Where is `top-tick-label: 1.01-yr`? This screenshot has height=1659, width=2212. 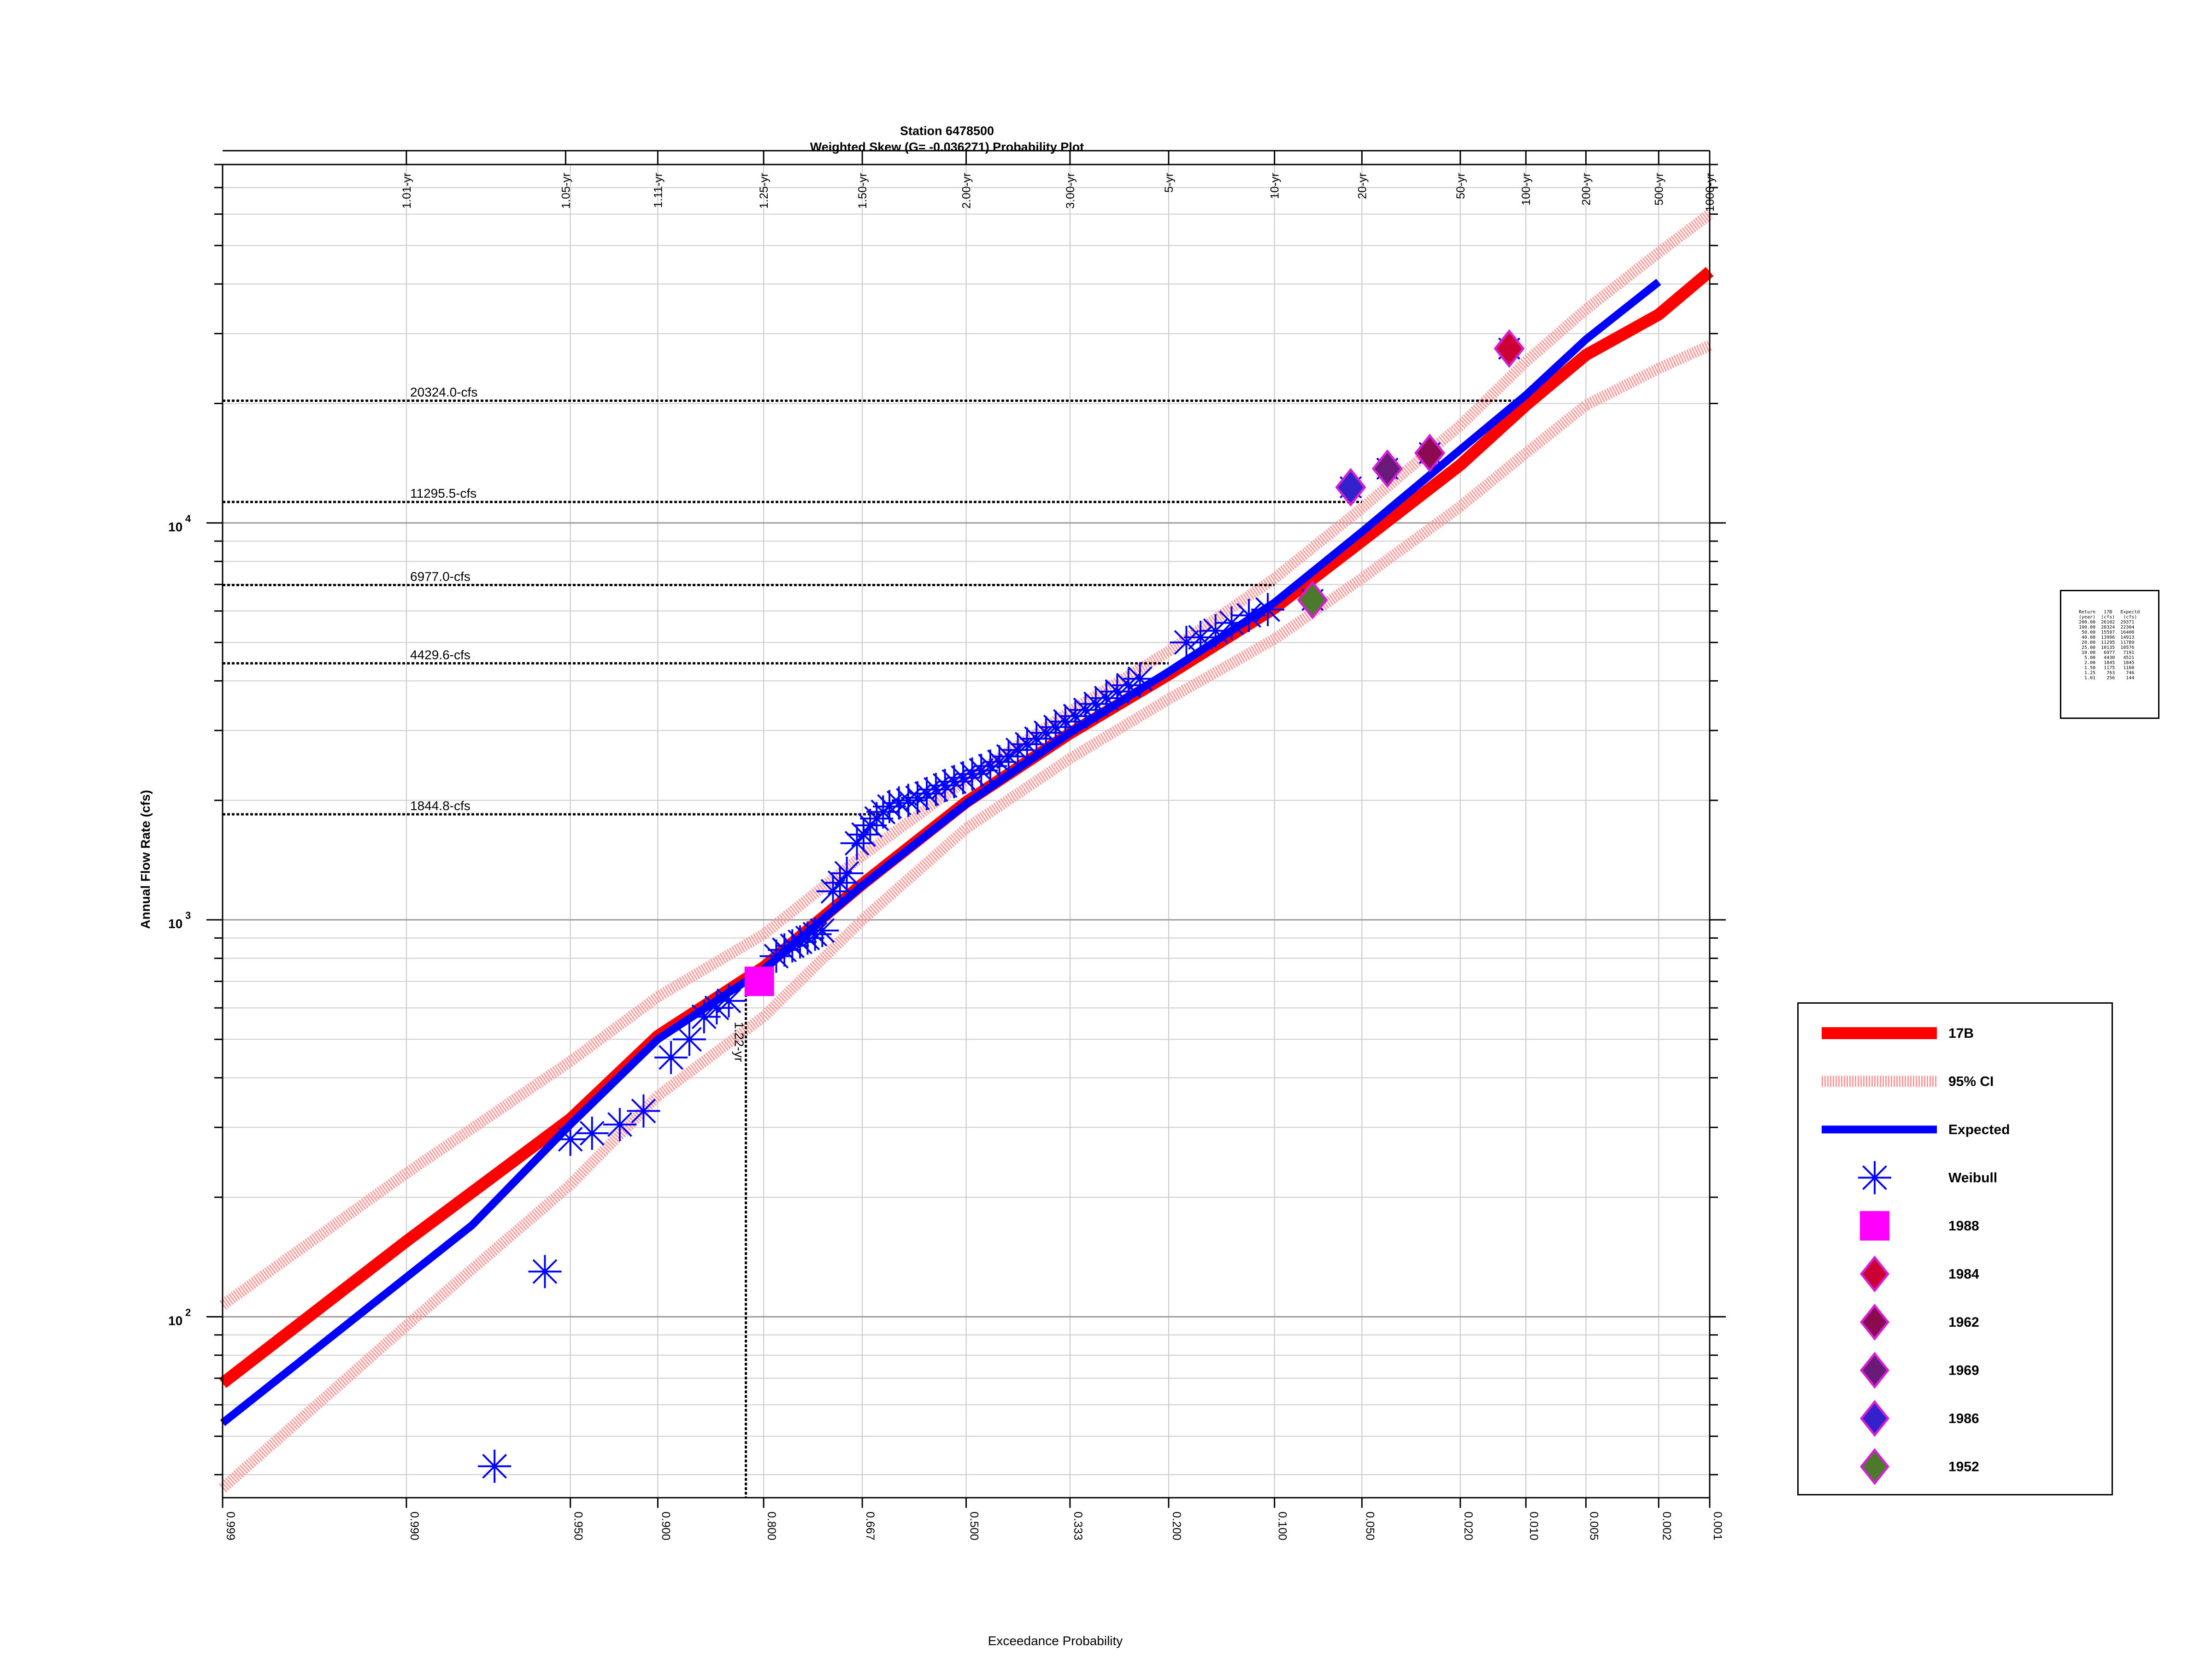
top-tick-label: 1.01-yr is located at coordinates (406, 191).